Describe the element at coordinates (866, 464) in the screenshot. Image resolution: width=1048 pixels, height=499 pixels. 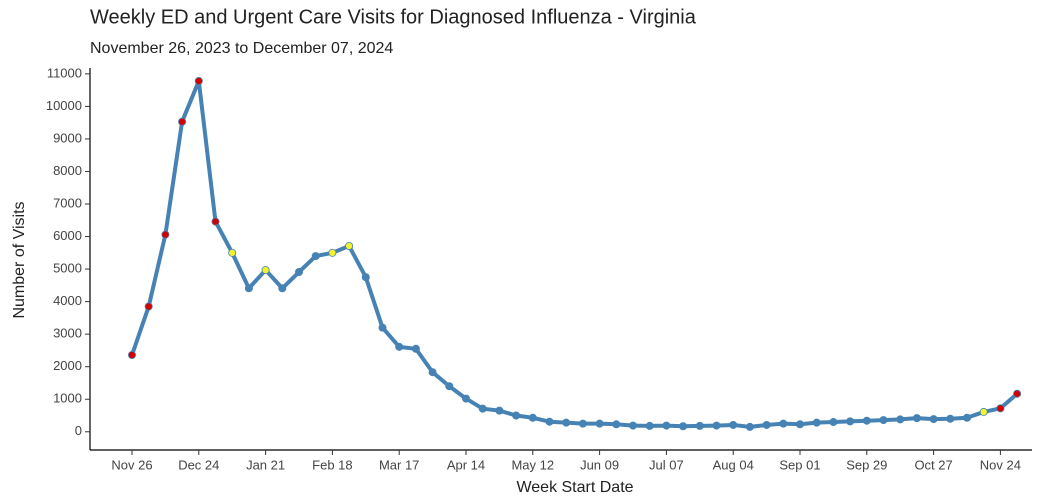
I see `x-tick-label: Sep 29` at that location.